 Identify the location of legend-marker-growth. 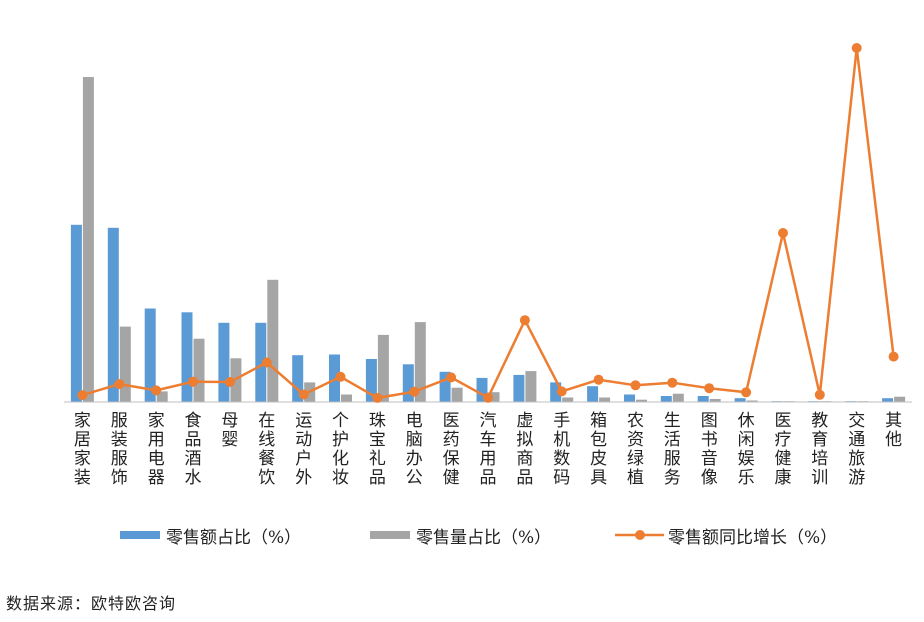
(640, 535).